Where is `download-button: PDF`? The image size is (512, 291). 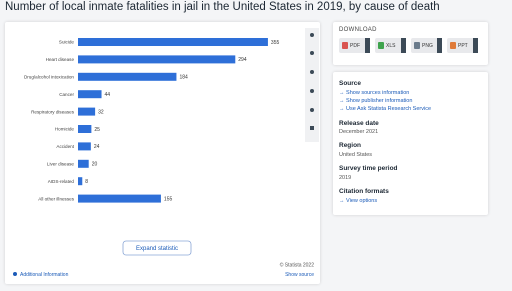
download-button: PDF is located at coordinates (354, 45).